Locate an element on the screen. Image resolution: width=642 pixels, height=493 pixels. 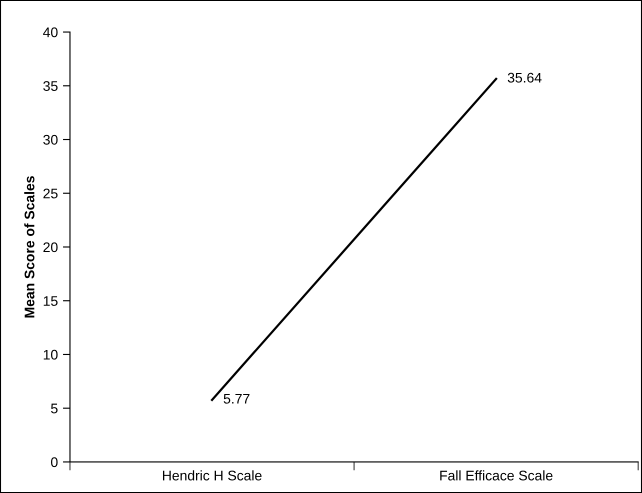
y-tick-label: 40 is located at coordinates (50, 32).